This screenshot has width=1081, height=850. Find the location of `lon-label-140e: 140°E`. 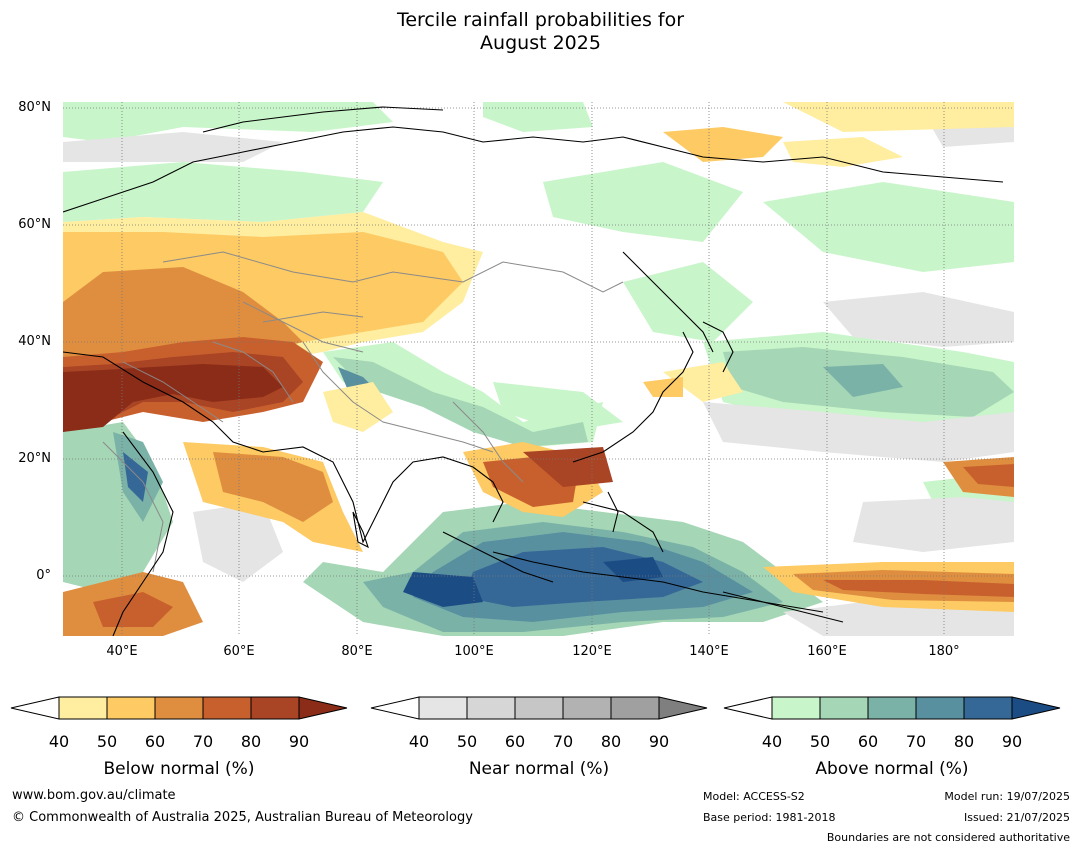

lon-label-140e: 140°E is located at coordinates (709, 651).